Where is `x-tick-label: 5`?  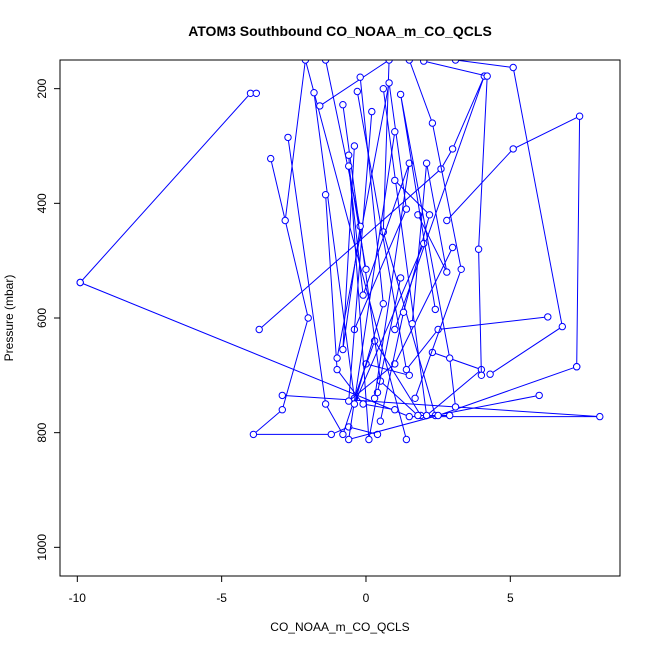
x-tick-label: 5 is located at coordinates (510, 598).